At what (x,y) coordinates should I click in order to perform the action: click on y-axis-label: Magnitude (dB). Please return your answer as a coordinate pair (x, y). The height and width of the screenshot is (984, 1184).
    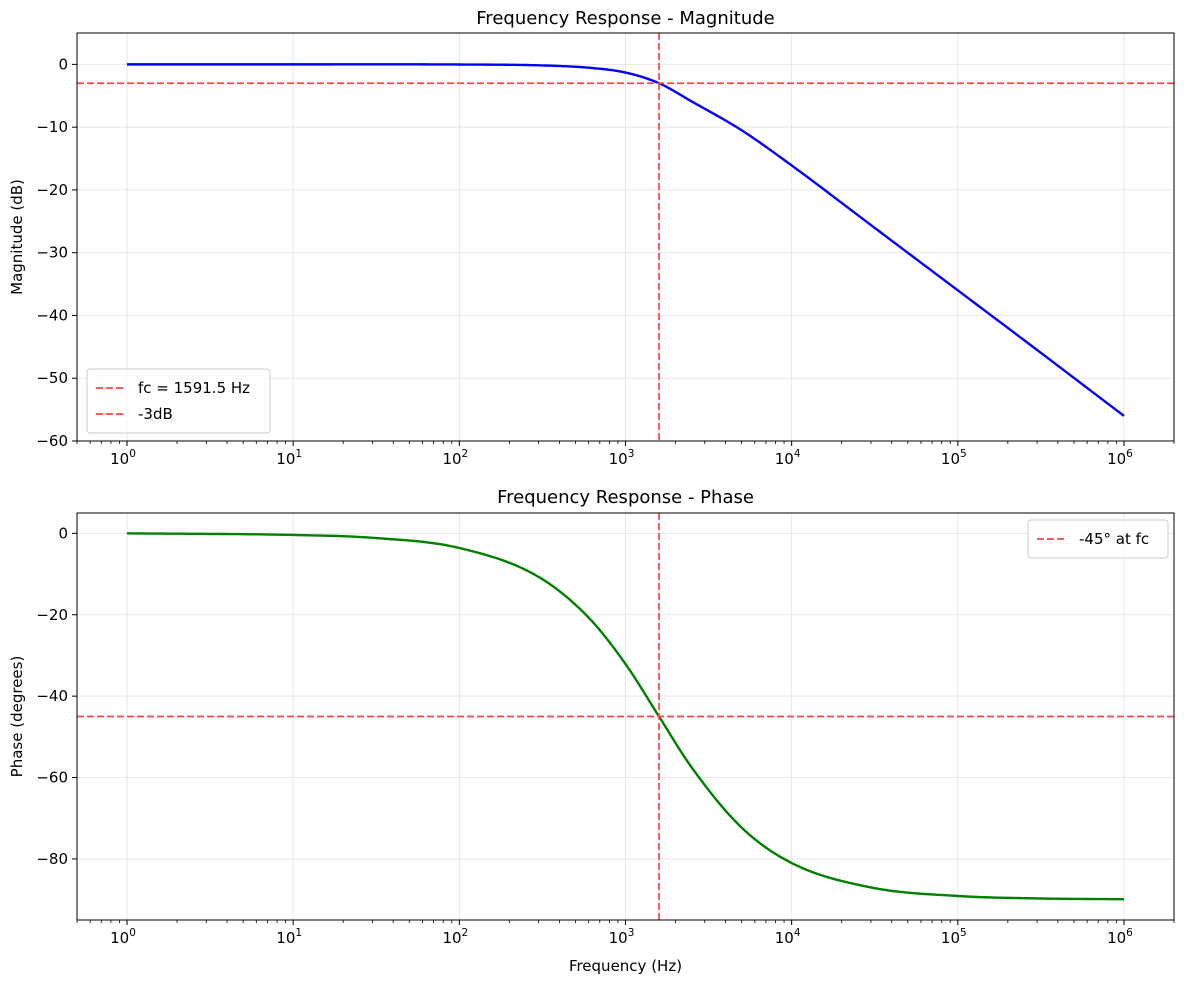
    Looking at the image, I should click on (17, 237).